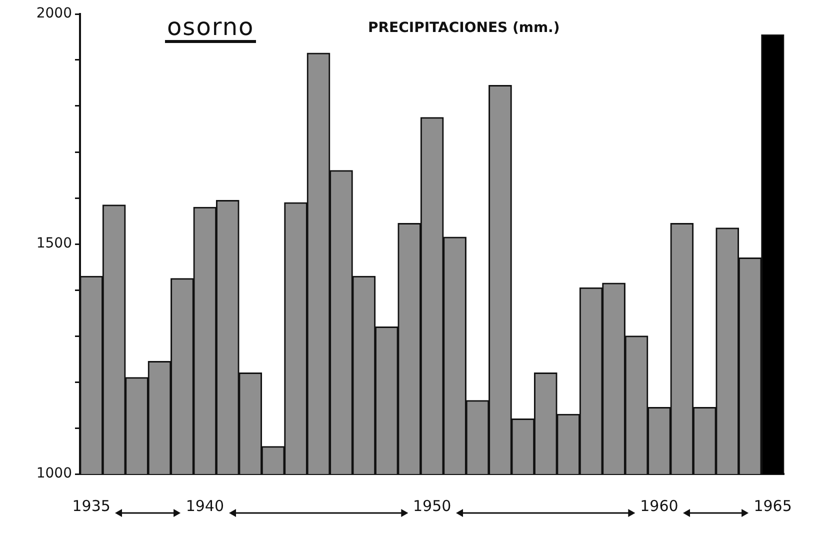 The image size is (816, 544). What do you see at coordinates (210, 28) in the screenshot?
I see `chart-title: osorno` at bounding box center [210, 28].